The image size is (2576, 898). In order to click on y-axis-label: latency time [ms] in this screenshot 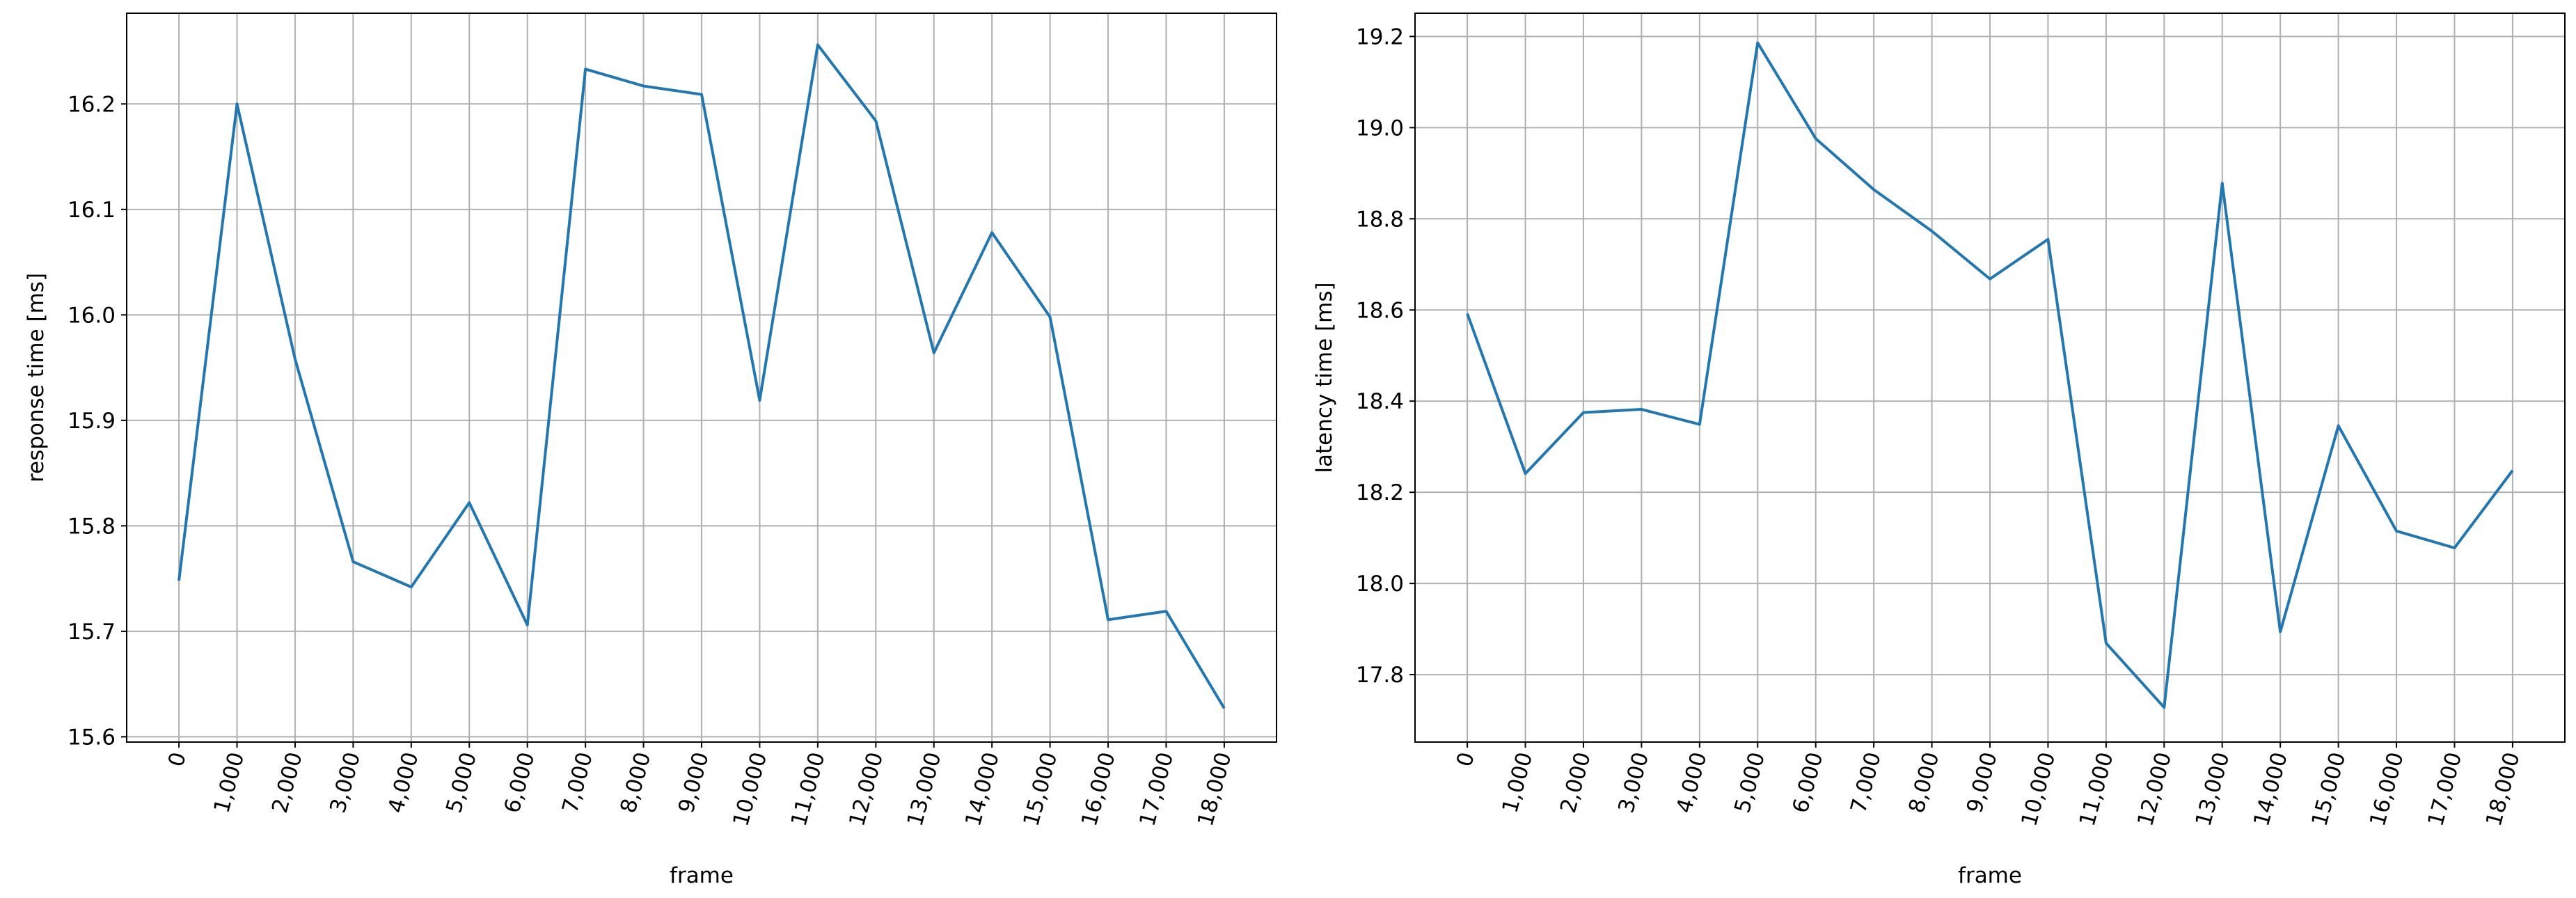, I will do `click(1324, 377)`.